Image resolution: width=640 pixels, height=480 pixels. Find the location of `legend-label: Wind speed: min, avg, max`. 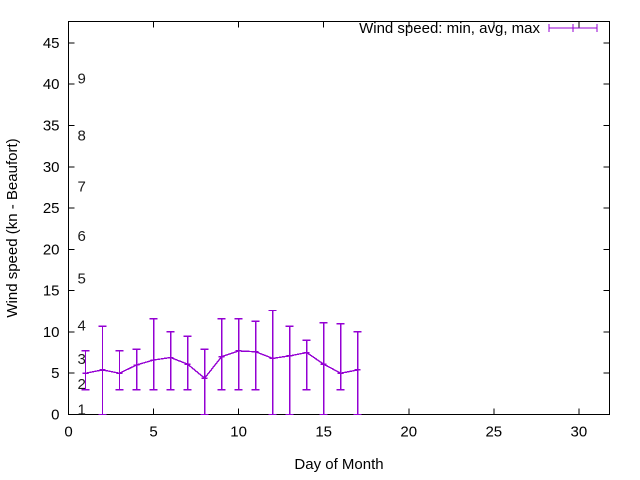

legend-label: Wind speed: min, avg, max is located at coordinates (449, 28).